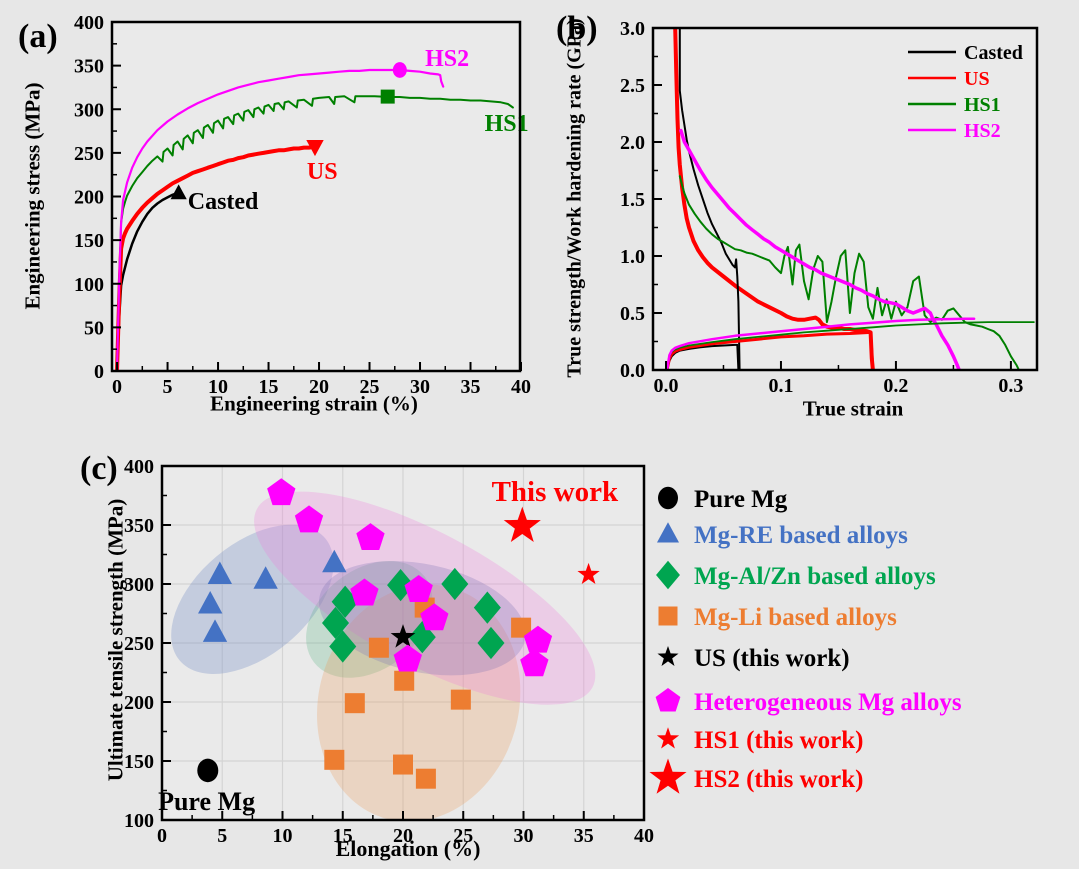 The width and height of the screenshot is (1079, 869). I want to click on y-tick-label: 2.0, so click(632, 143).